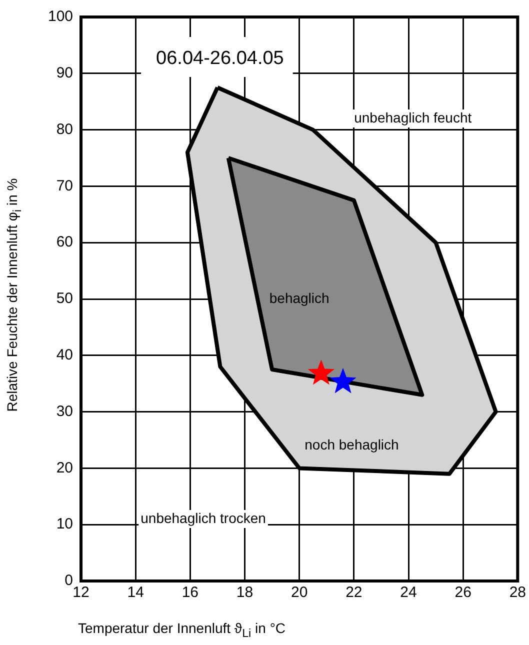 This screenshot has height=645, width=529. Describe the element at coordinates (182, 630) in the screenshot. I see `x-axis-title: Temperatur der Innenluft ϑ$_{Li}$ in °C` at that location.